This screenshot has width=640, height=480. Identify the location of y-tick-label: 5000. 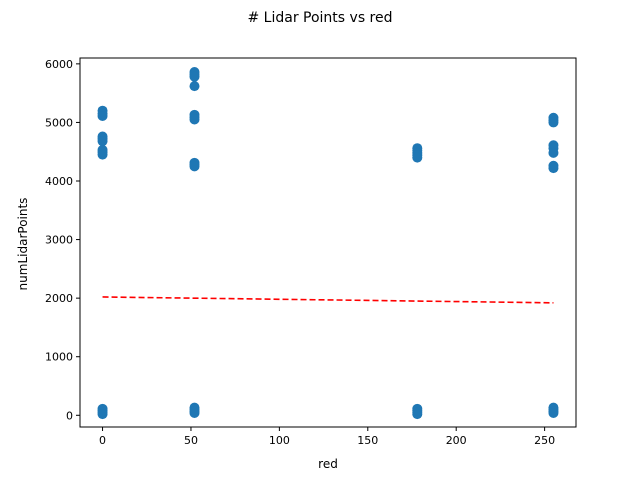
(59, 122).